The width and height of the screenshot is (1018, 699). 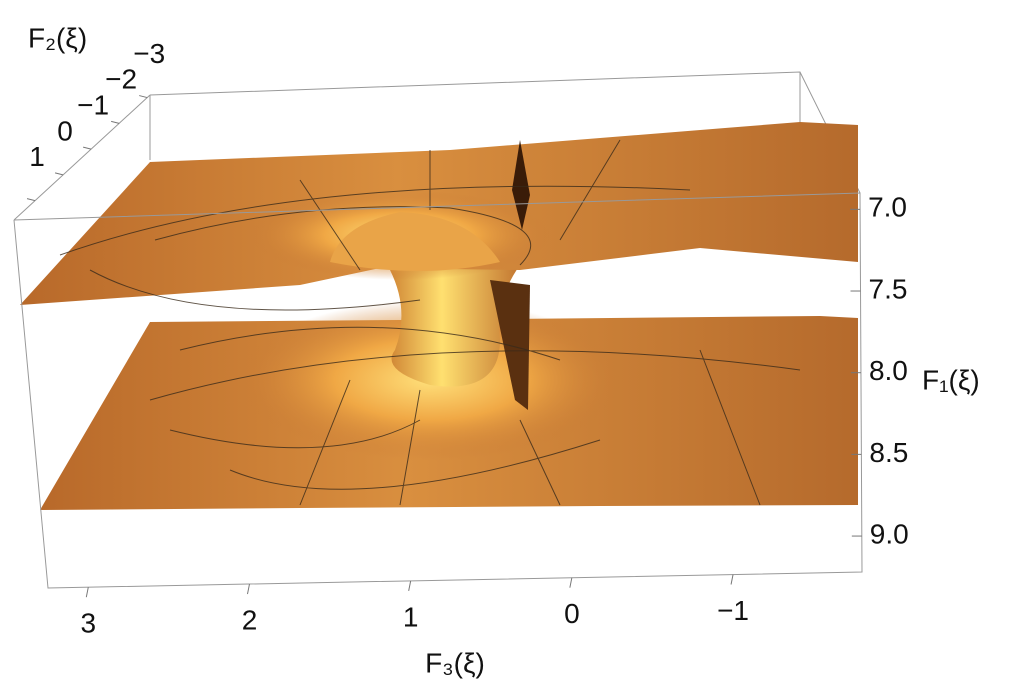 What do you see at coordinates (411, 616) in the screenshot?
I see `x-tick-label: 1` at bounding box center [411, 616].